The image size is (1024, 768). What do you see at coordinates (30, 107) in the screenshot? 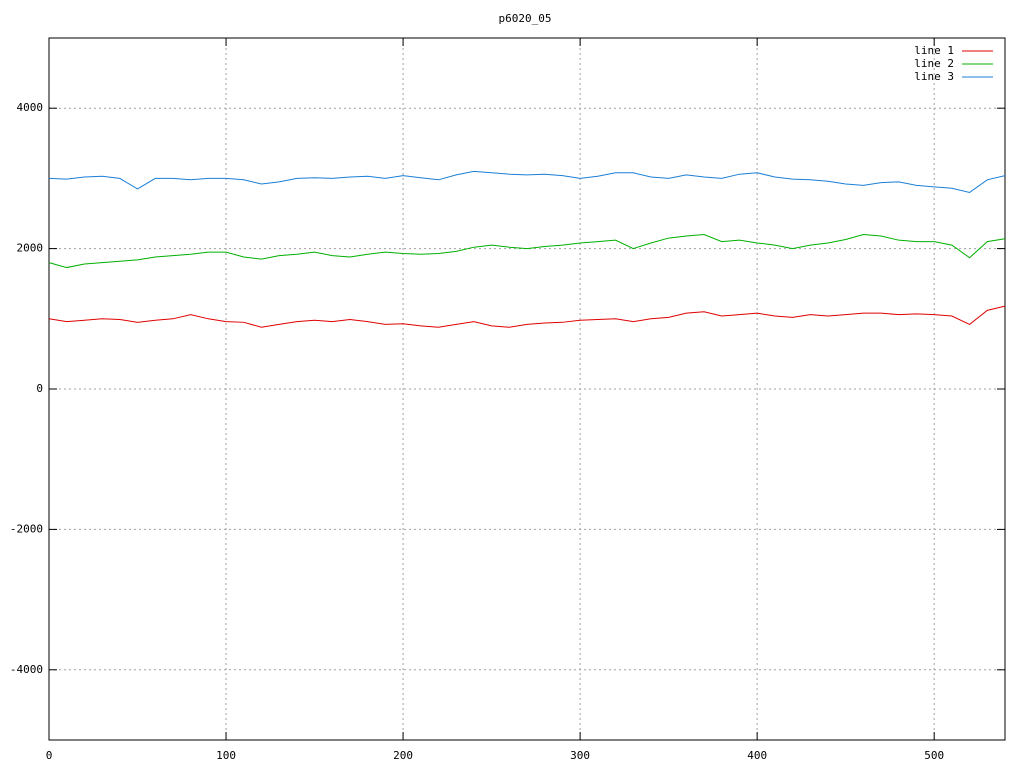
I see `y-tick-label: 4000` at bounding box center [30, 107].